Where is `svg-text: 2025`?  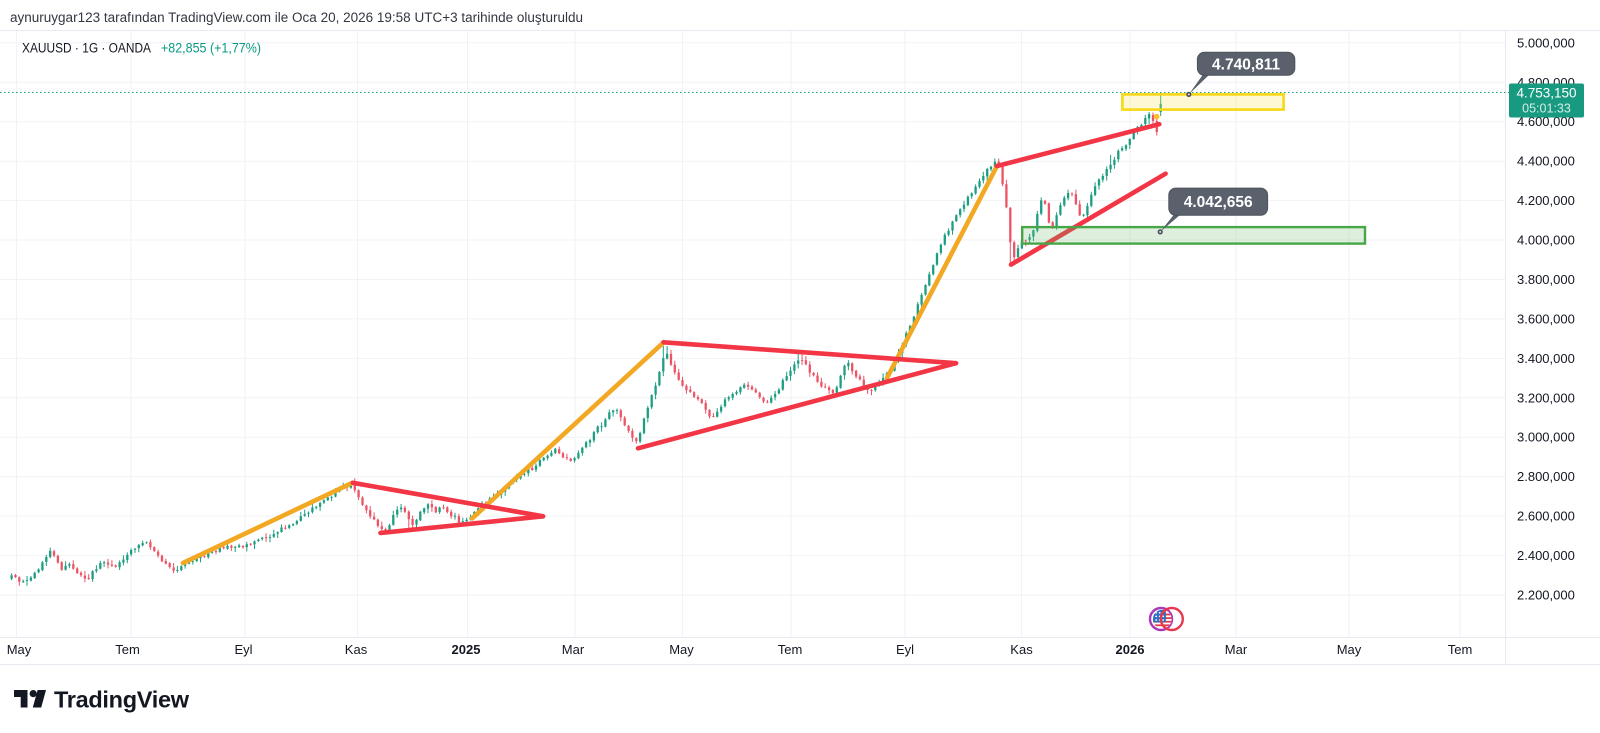 svg-text: 2025 is located at coordinates (466, 649).